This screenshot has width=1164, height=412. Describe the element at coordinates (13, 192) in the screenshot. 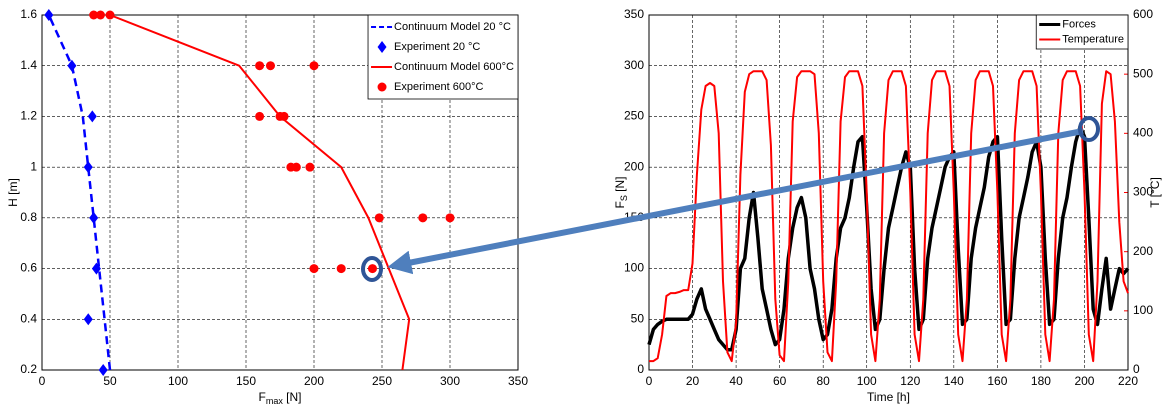

I see `y-axis-label: H [m]` at that location.